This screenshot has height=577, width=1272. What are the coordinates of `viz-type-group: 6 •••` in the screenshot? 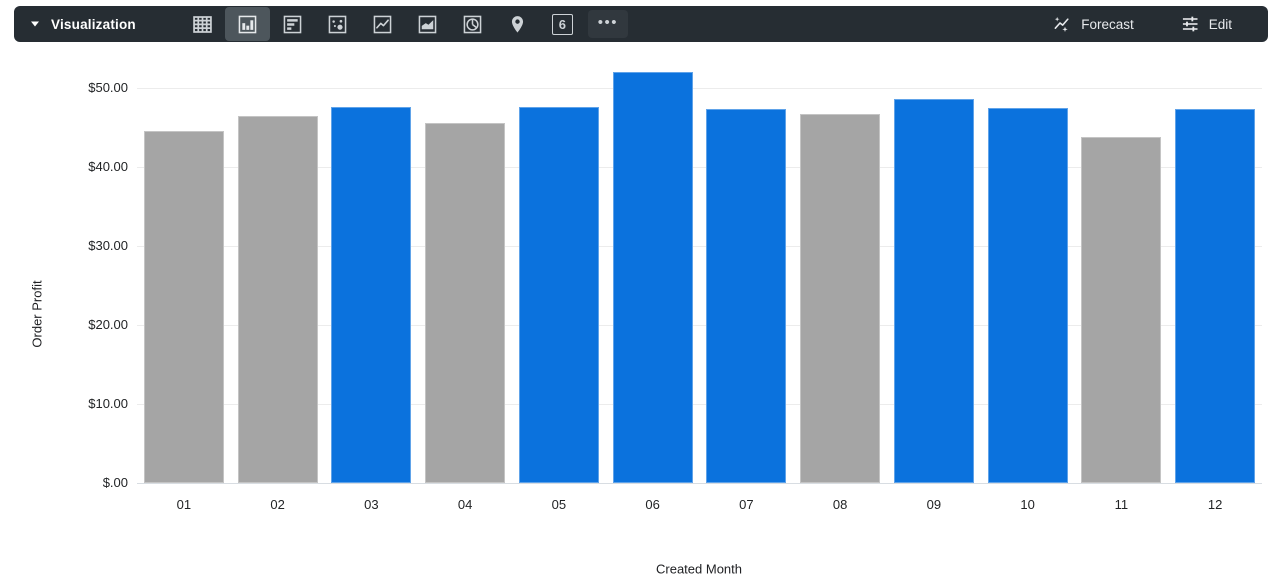 It's located at (404, 24).